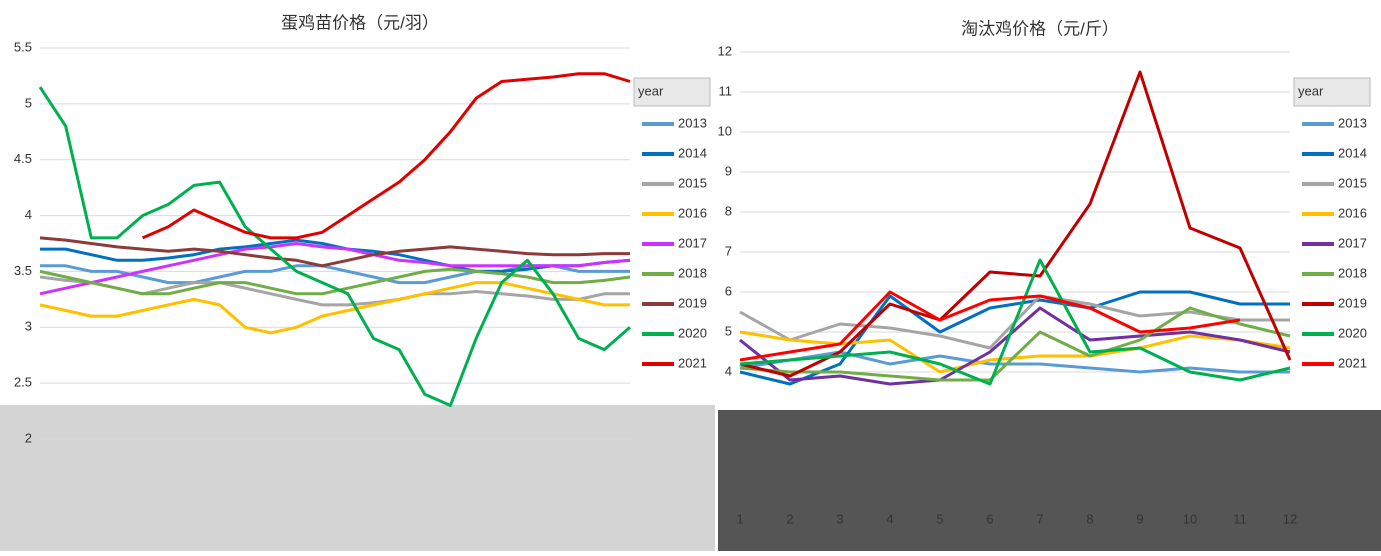  What do you see at coordinates (889, 518) in the screenshot?
I see `x-tick-label: 4` at bounding box center [889, 518].